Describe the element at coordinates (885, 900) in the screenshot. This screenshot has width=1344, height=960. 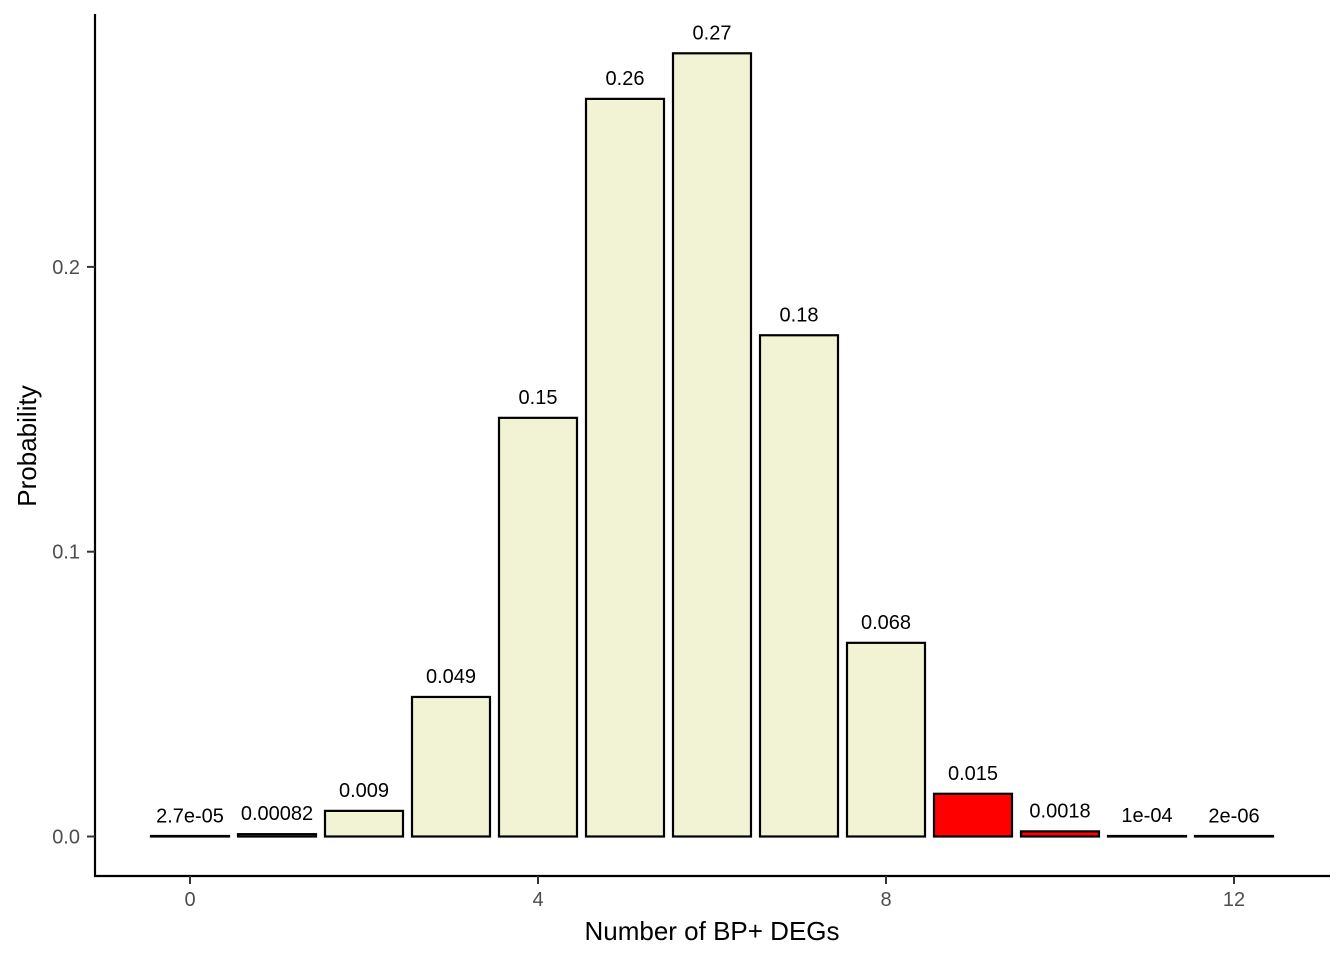
I see `x-tick-label: 8` at that location.